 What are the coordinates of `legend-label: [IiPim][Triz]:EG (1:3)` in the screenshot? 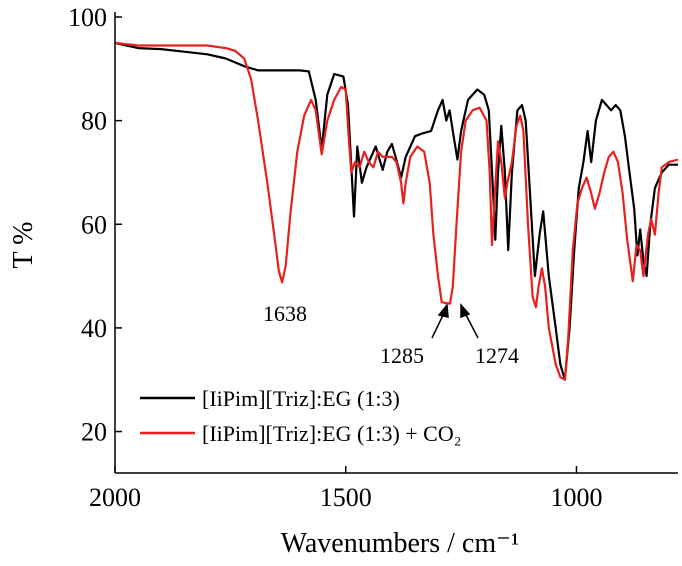 It's located at (301, 398).